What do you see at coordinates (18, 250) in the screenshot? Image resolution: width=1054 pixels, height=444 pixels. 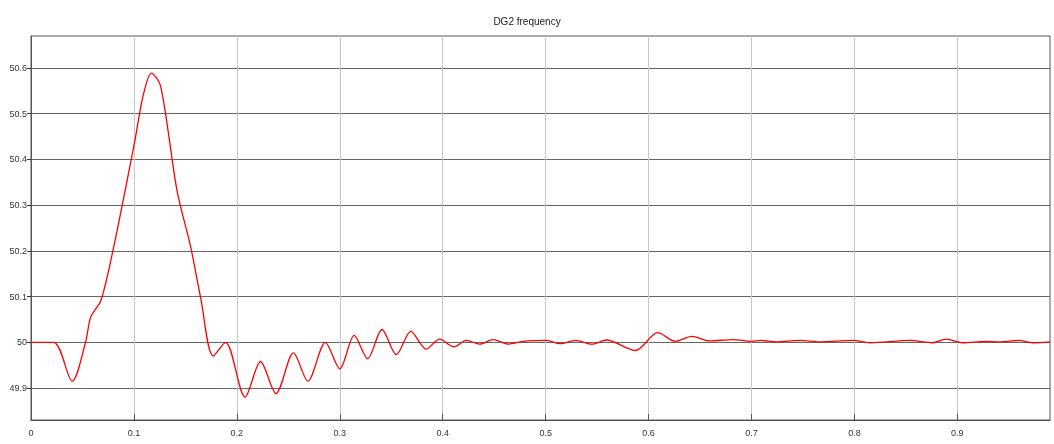 I see `y-tick-label: 50.2` at bounding box center [18, 250].